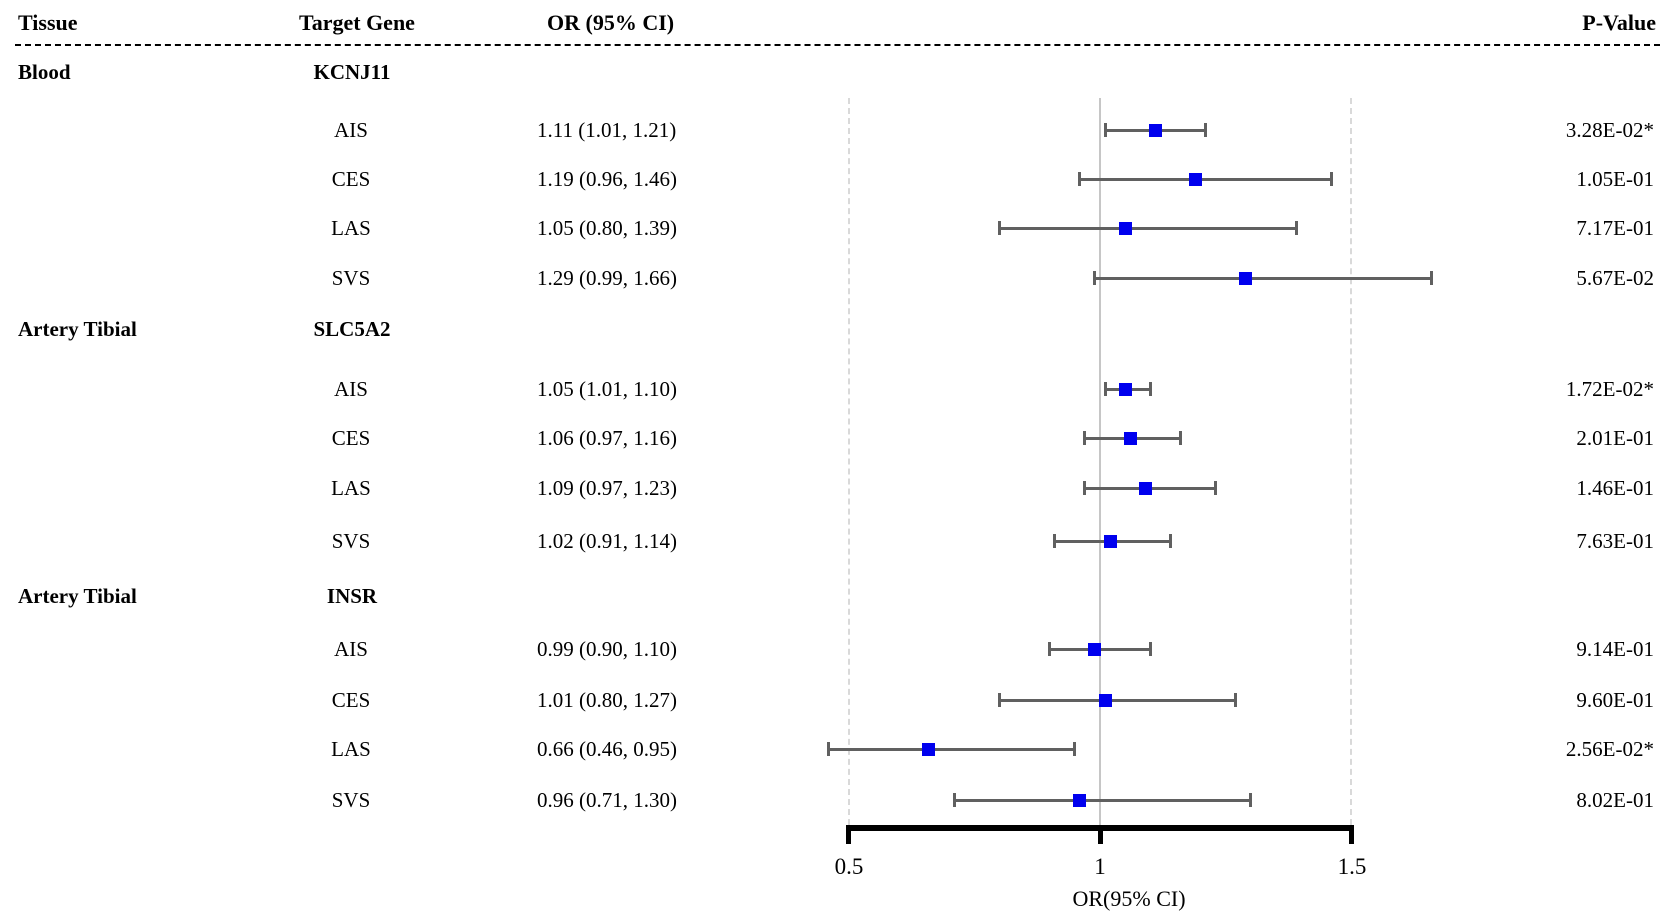 The height and width of the screenshot is (924, 1674). Describe the element at coordinates (951, 749) in the screenshot. I see `ci-line-INSR-LAS` at that location.